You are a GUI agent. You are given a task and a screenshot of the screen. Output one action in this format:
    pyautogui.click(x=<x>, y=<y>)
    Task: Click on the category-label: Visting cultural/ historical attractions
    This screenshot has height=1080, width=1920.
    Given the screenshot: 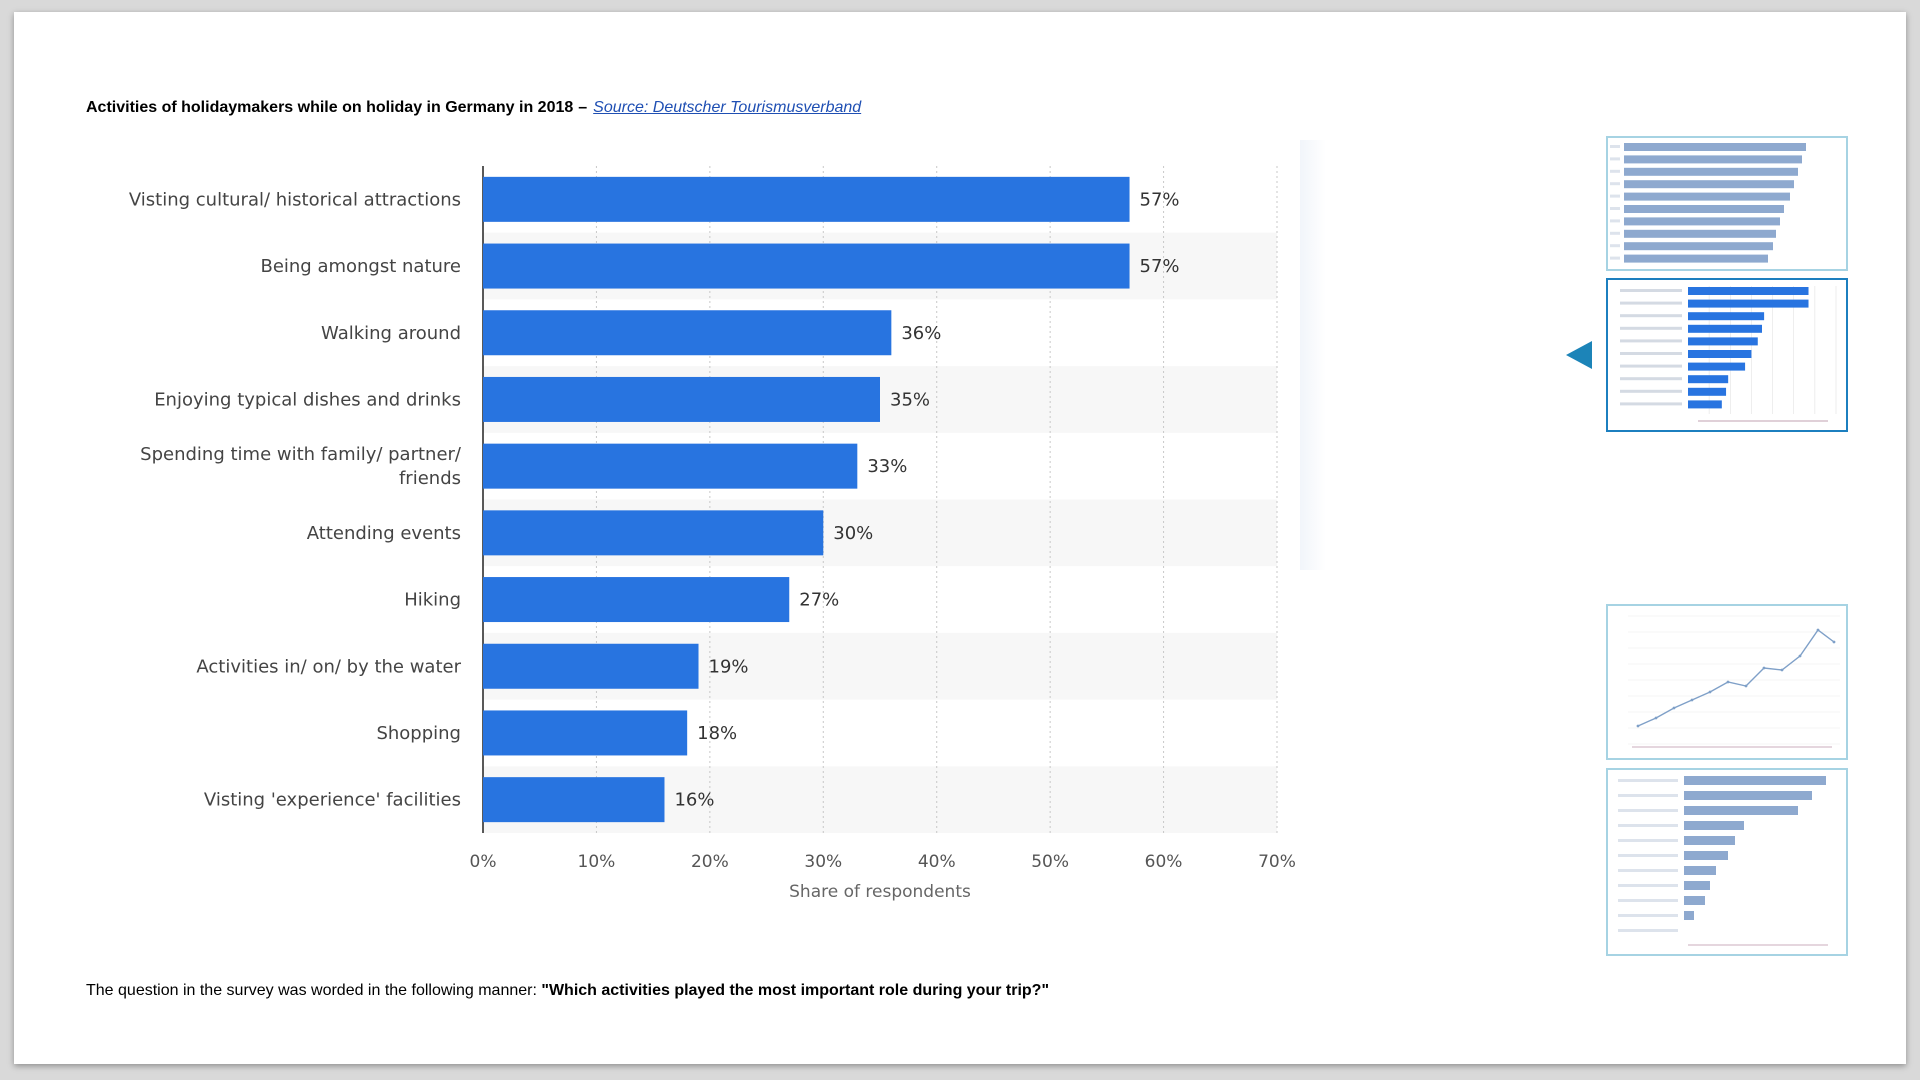 What is the action you would take?
    pyautogui.click(x=295, y=199)
    